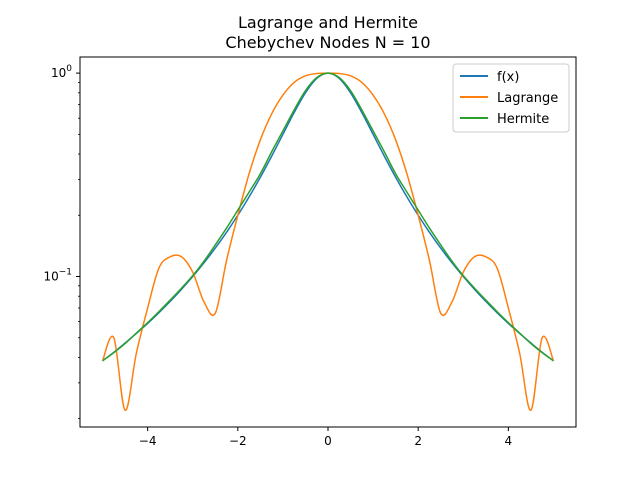 The height and width of the screenshot is (480, 640). I want to click on x-tick-label: −4, so click(148, 441).